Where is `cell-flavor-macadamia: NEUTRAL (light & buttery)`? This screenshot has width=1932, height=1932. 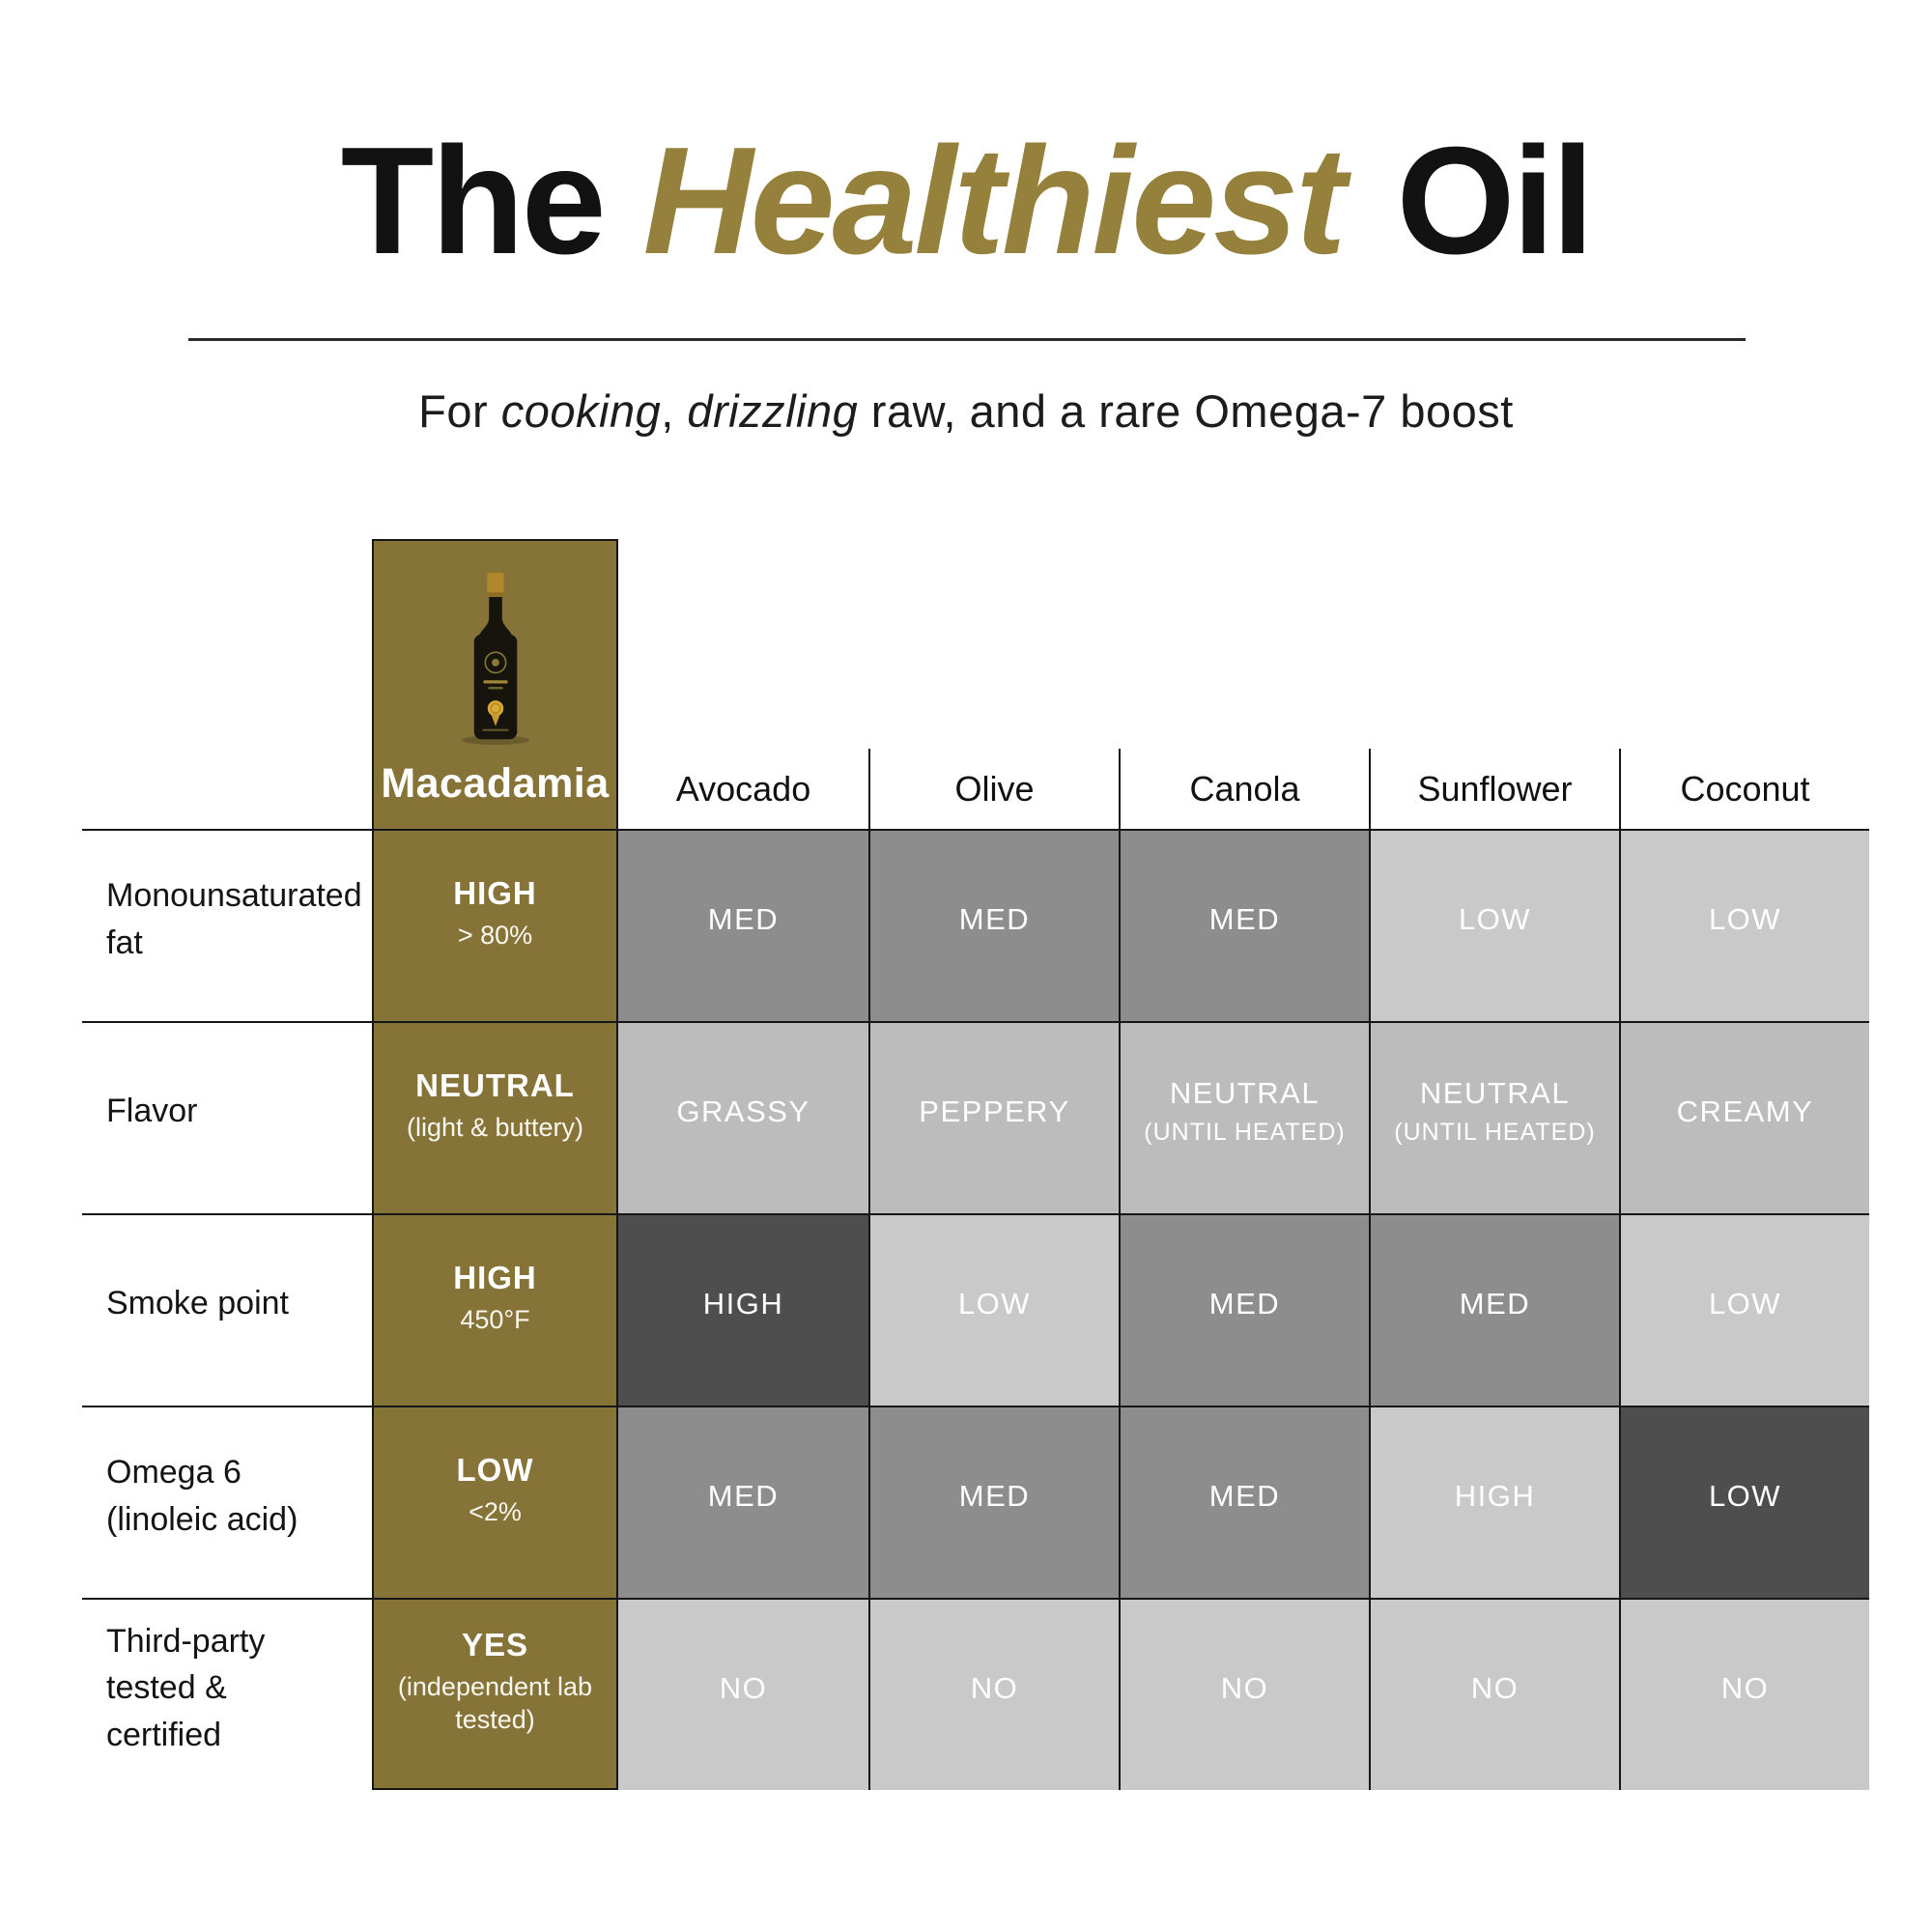
cell-flavor-macadamia: NEUTRAL (light & buttery) is located at coordinates (495, 1117).